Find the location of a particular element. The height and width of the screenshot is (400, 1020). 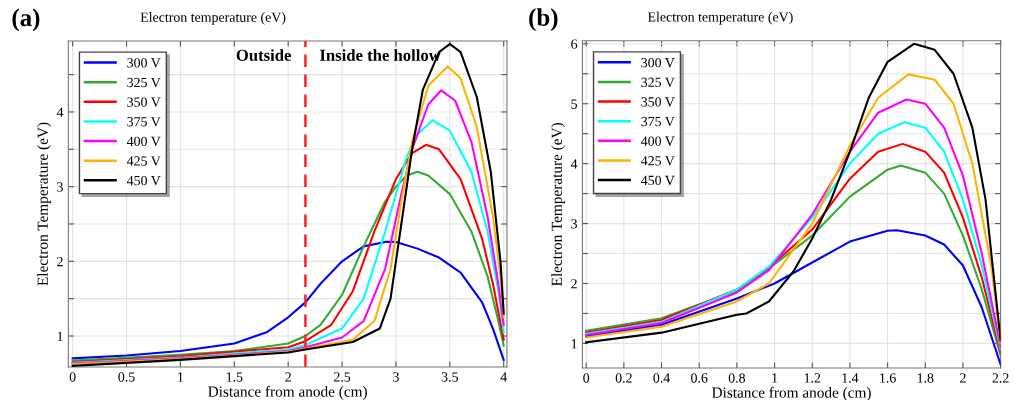

x-tick-label: 4 is located at coordinates (503, 377).